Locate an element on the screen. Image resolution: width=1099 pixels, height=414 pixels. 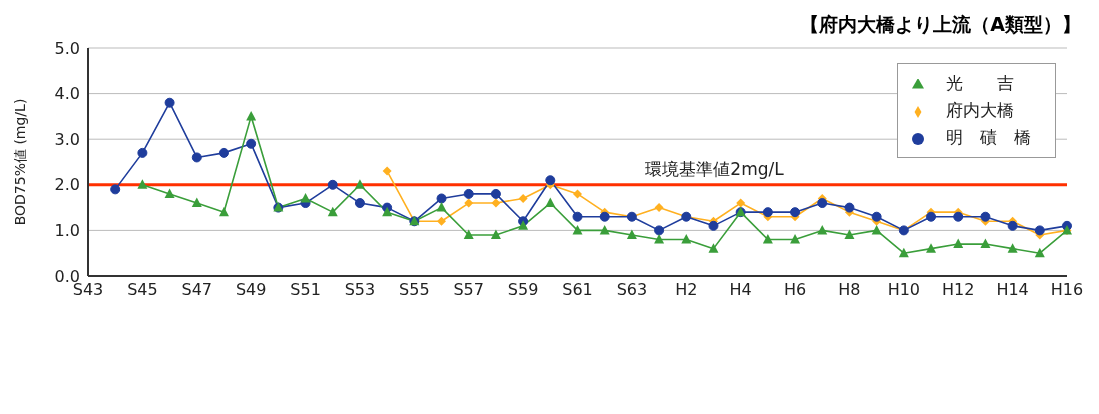
x-tick-label: S61 is located at coordinates (577, 290).